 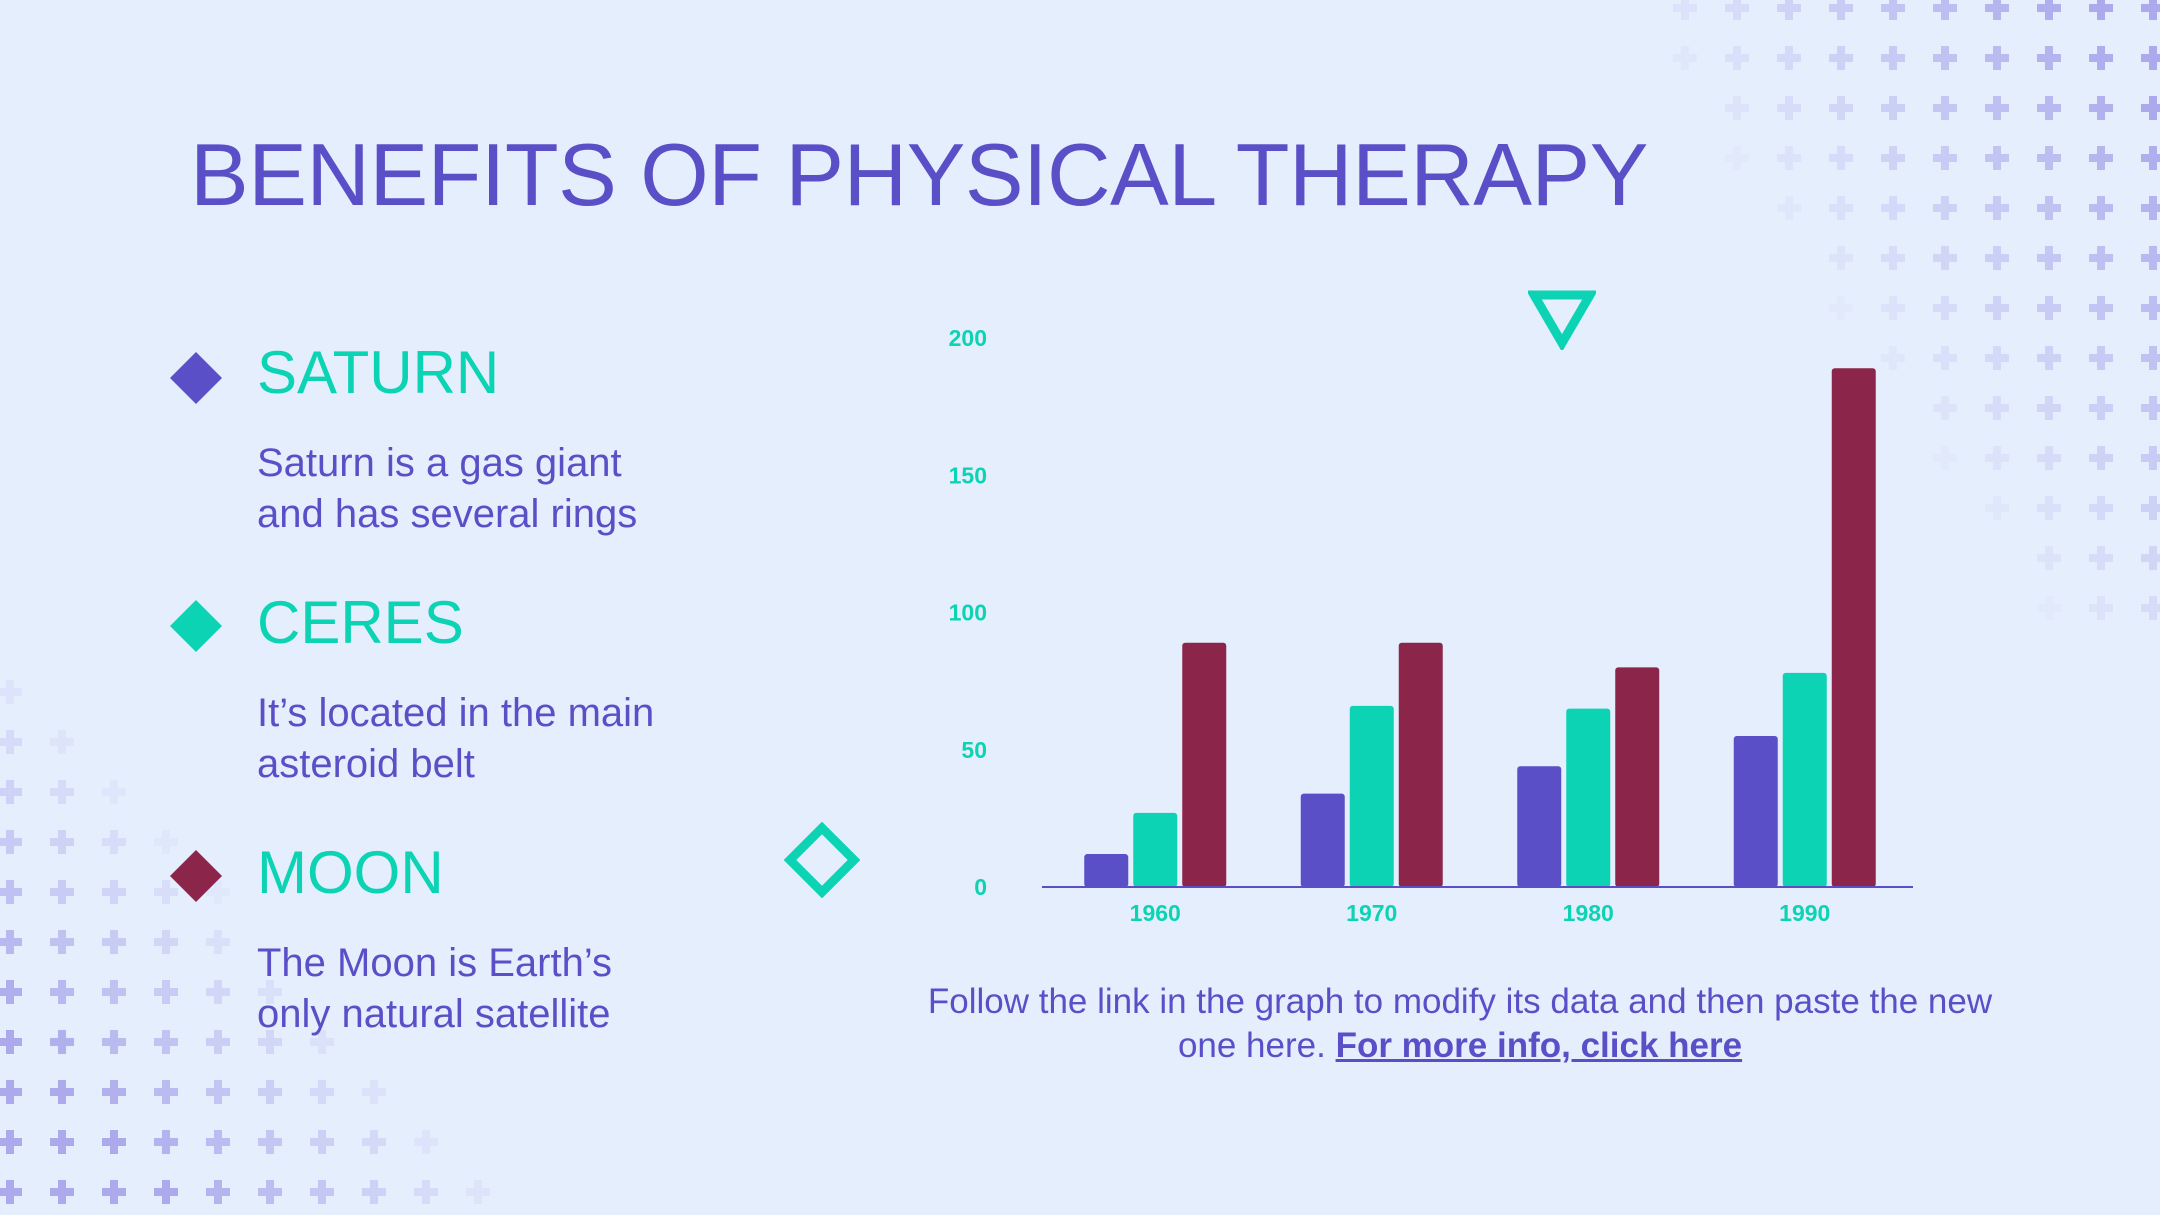 I want to click on x-tick-label: 1970, so click(x=1371, y=913).